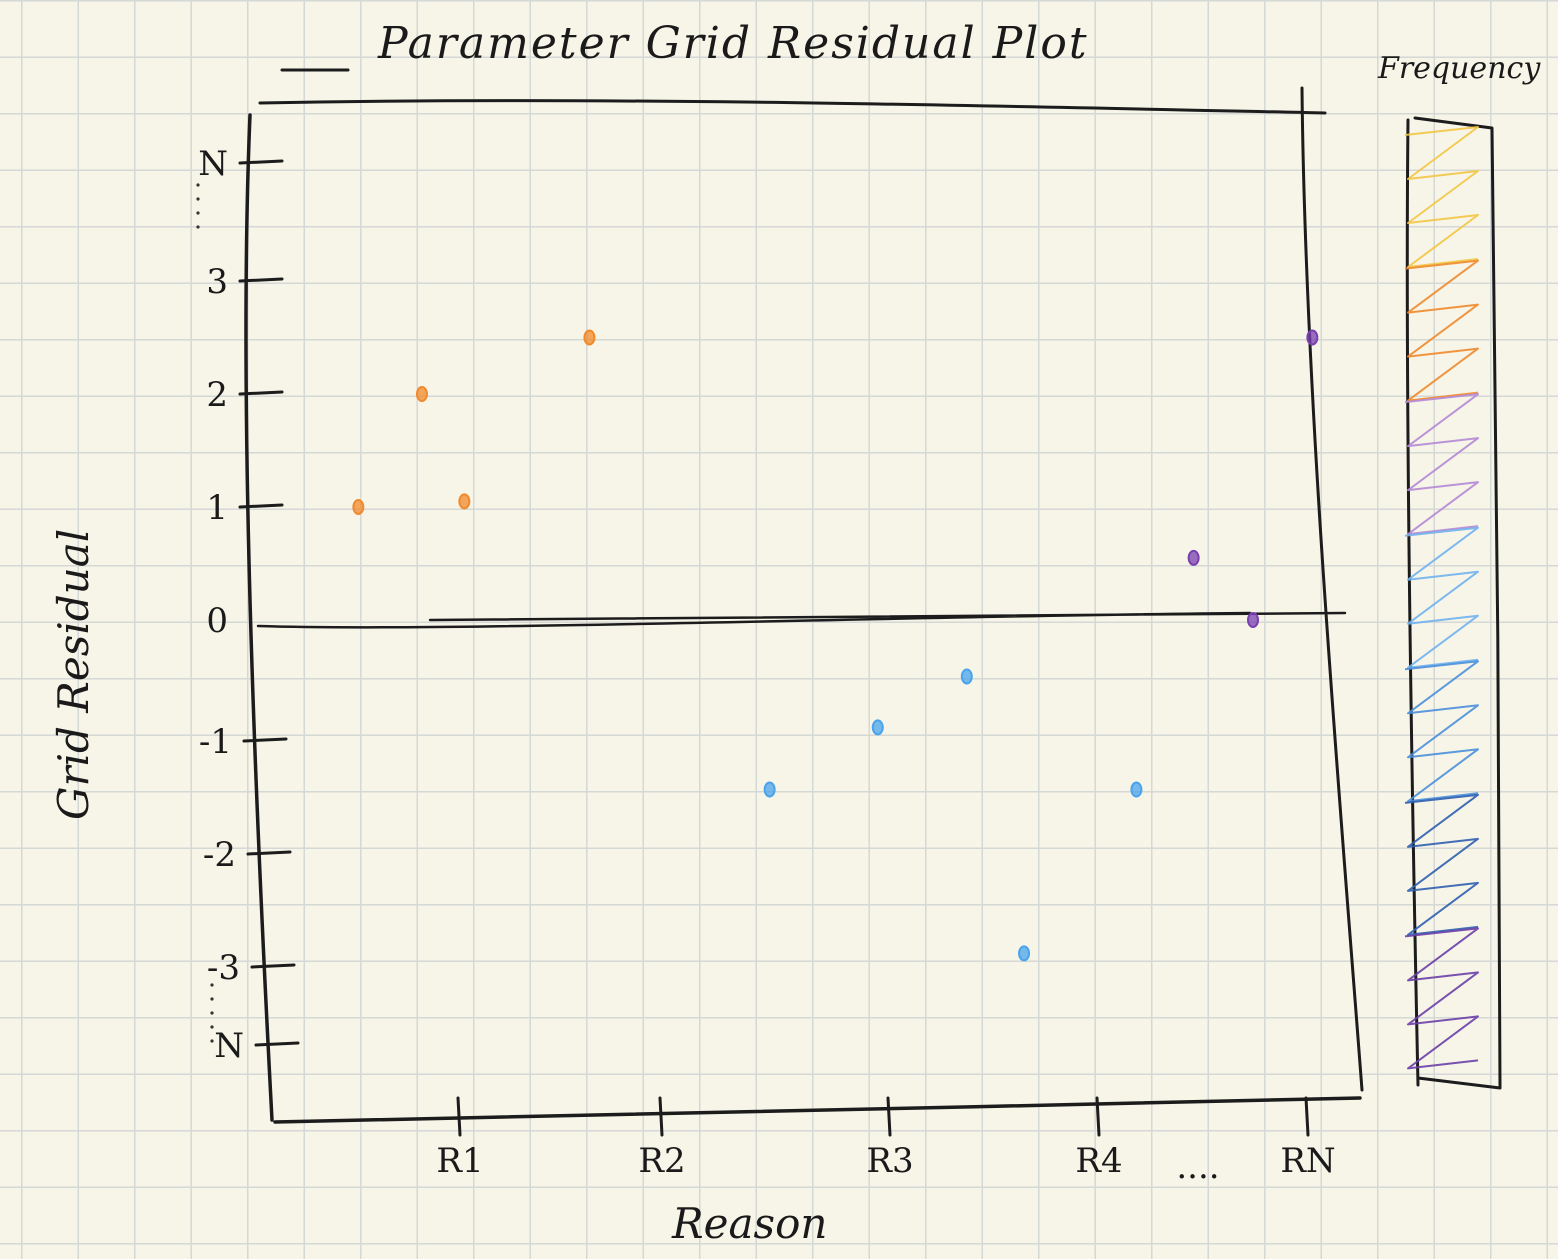 The image size is (1558, 1259). What do you see at coordinates (792, 107) in the screenshot?
I see `plot-frame-top` at bounding box center [792, 107].